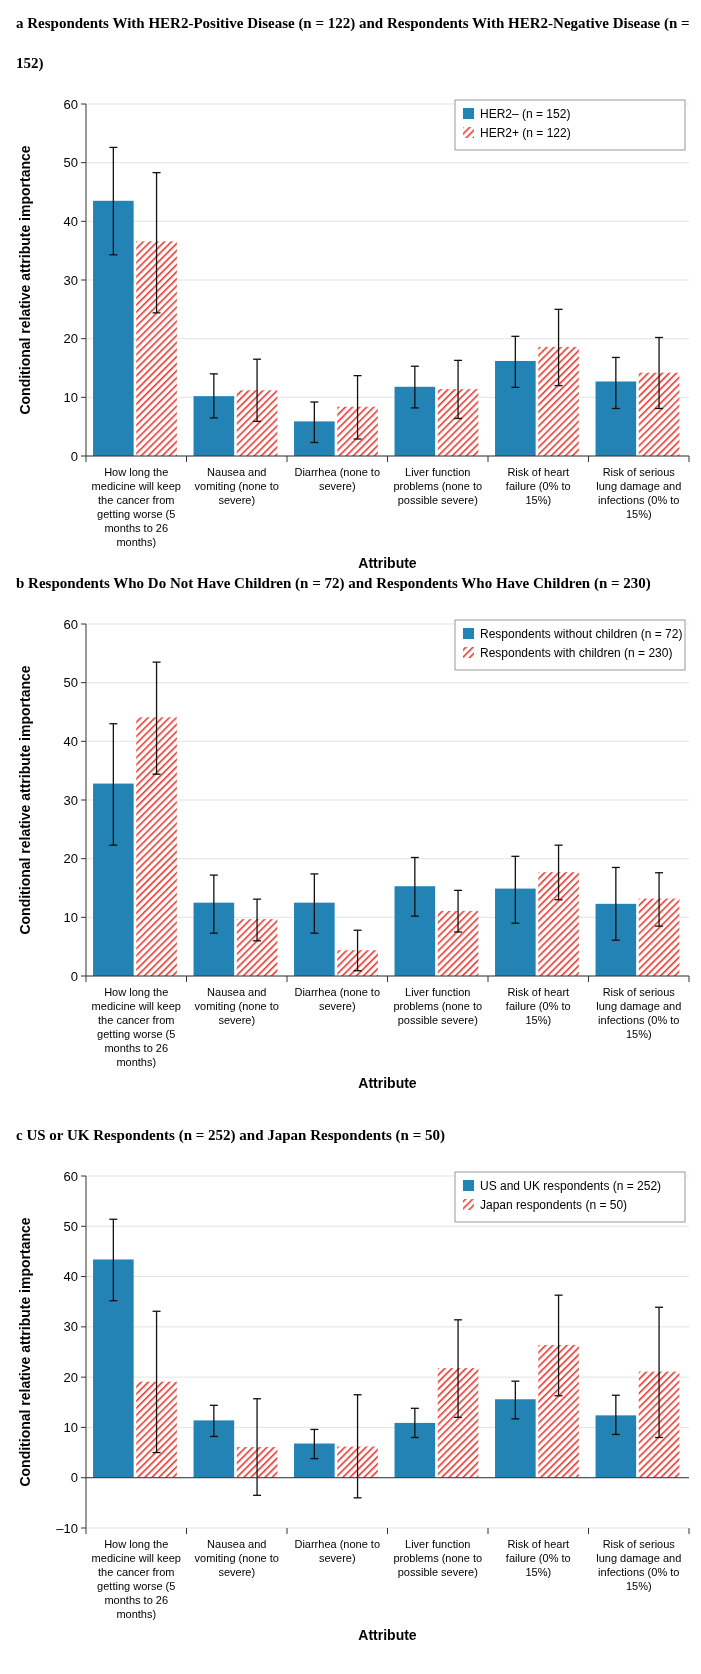 This screenshot has width=701, height=1674. I want to click on legend-label: Respondents without children (n = 72), so click(581, 634).